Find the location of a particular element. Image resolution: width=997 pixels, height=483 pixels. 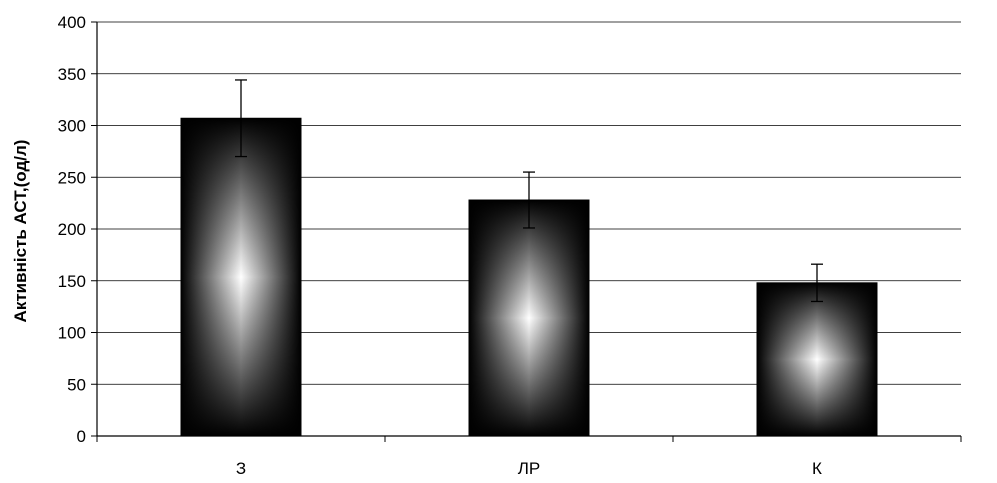

x-tick-label: К is located at coordinates (817, 468).